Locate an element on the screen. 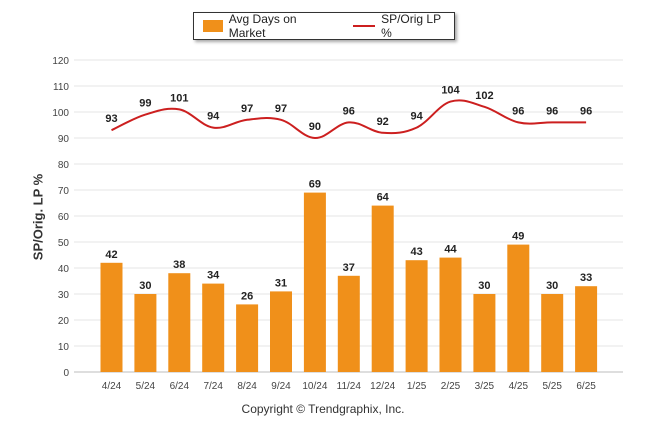 Image resolution: width=646 pixels, height=434 pixels. x-tick-label: 12/24 is located at coordinates (382, 386).